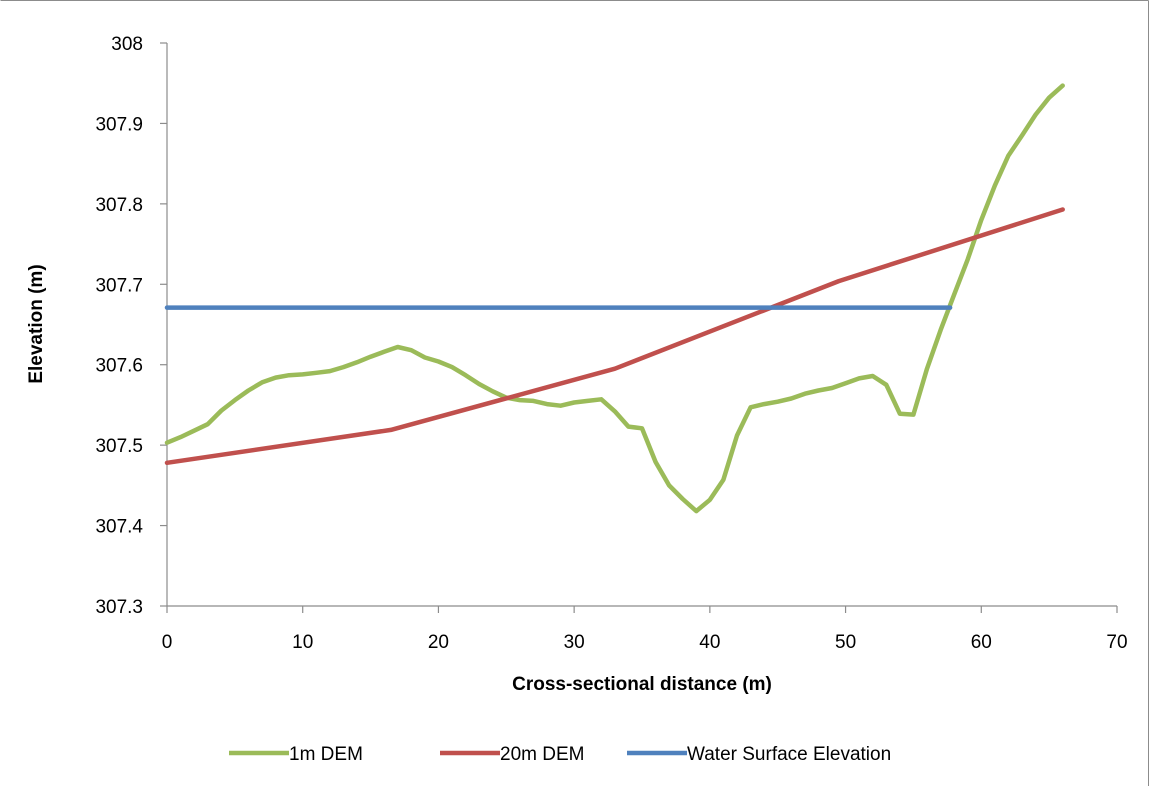  I want to click on x-tick-label: 10, so click(302, 642).